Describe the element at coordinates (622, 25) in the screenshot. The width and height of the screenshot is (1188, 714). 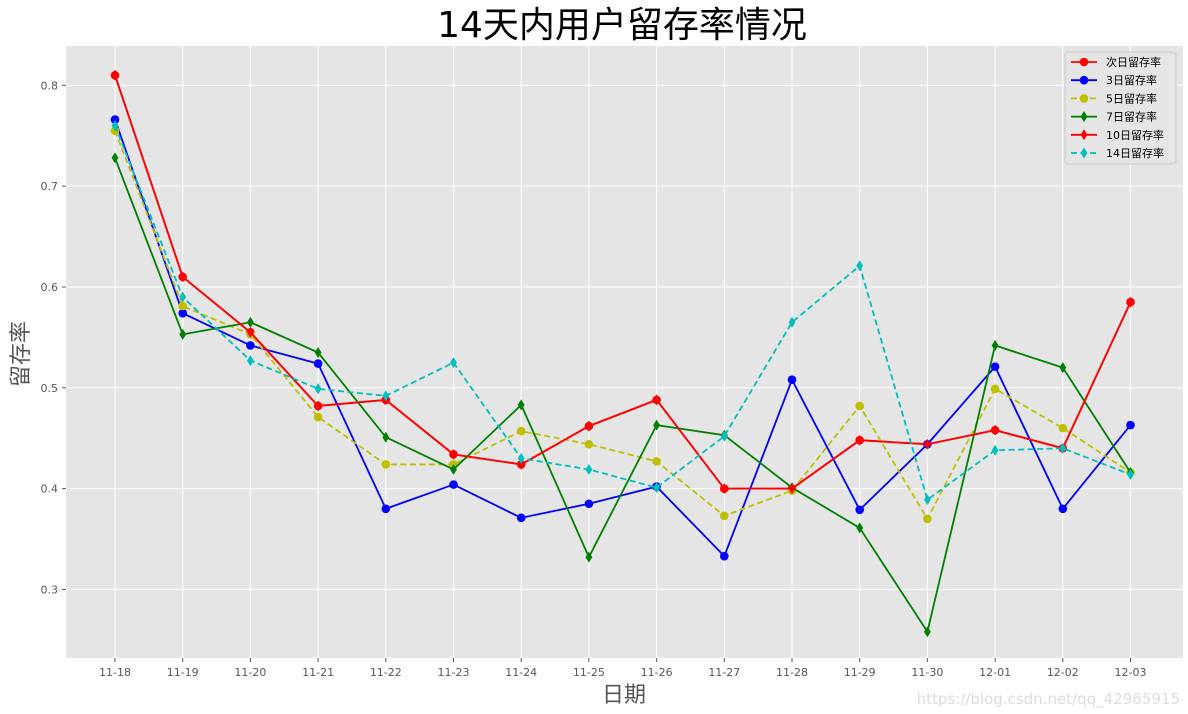
I see `chart-title: 14天内用户留存率情况` at that location.